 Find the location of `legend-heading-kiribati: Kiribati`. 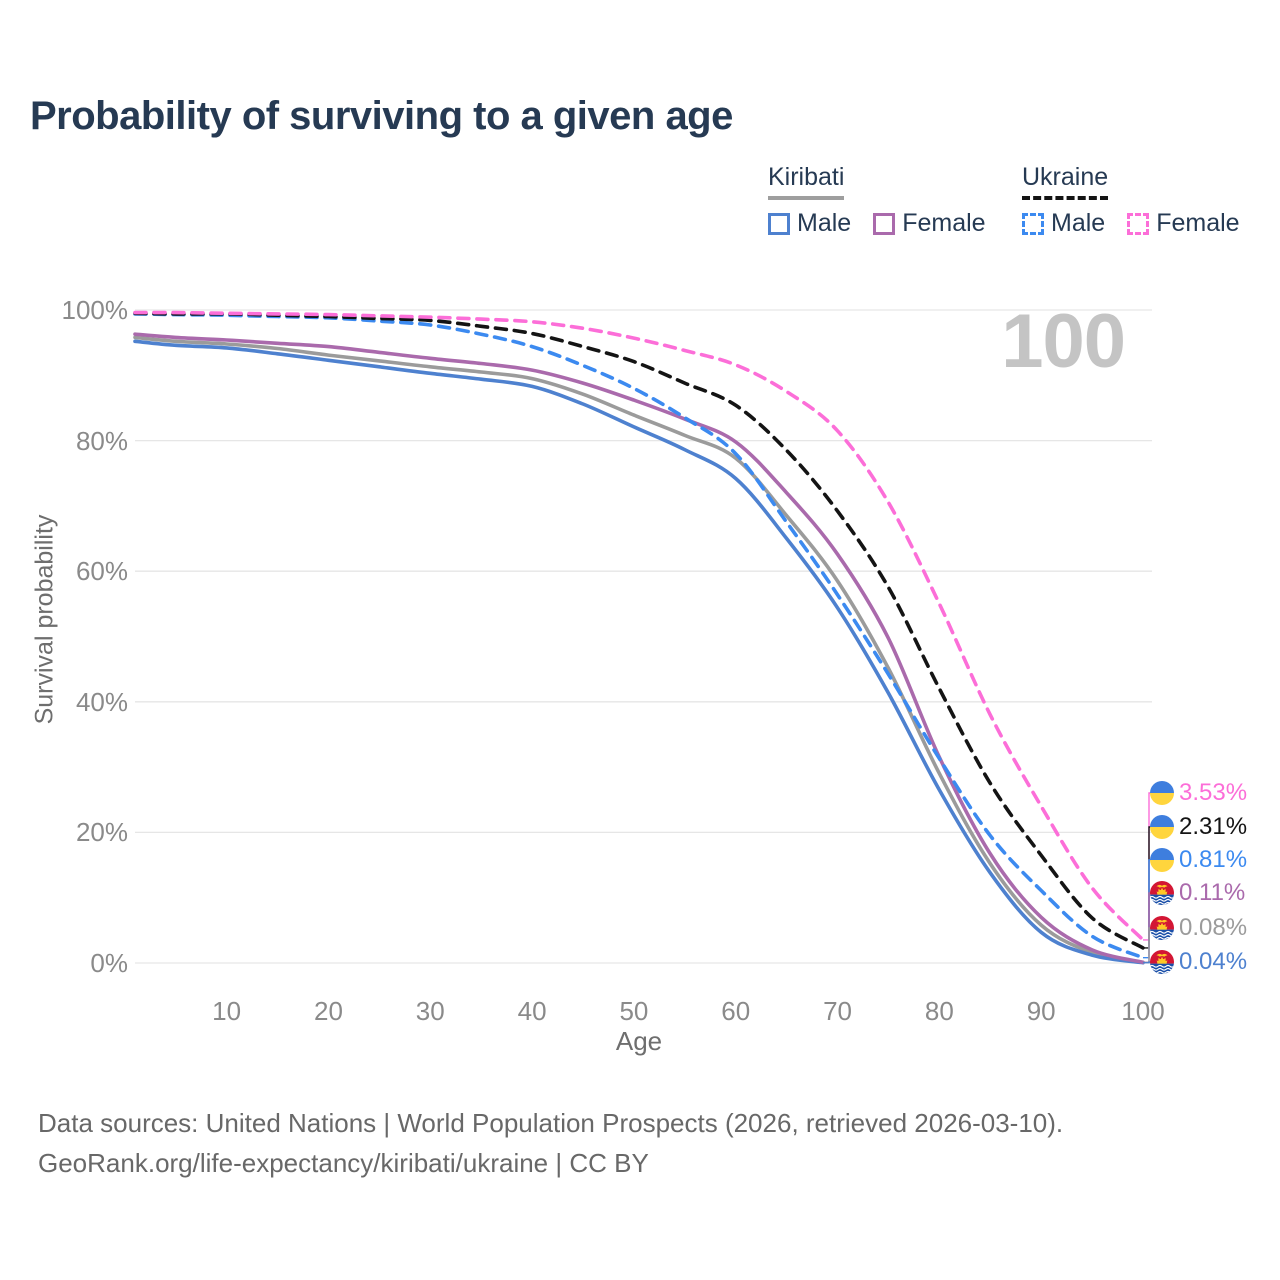

legend-heading-kiribati: Kiribati is located at coordinates (806, 181).